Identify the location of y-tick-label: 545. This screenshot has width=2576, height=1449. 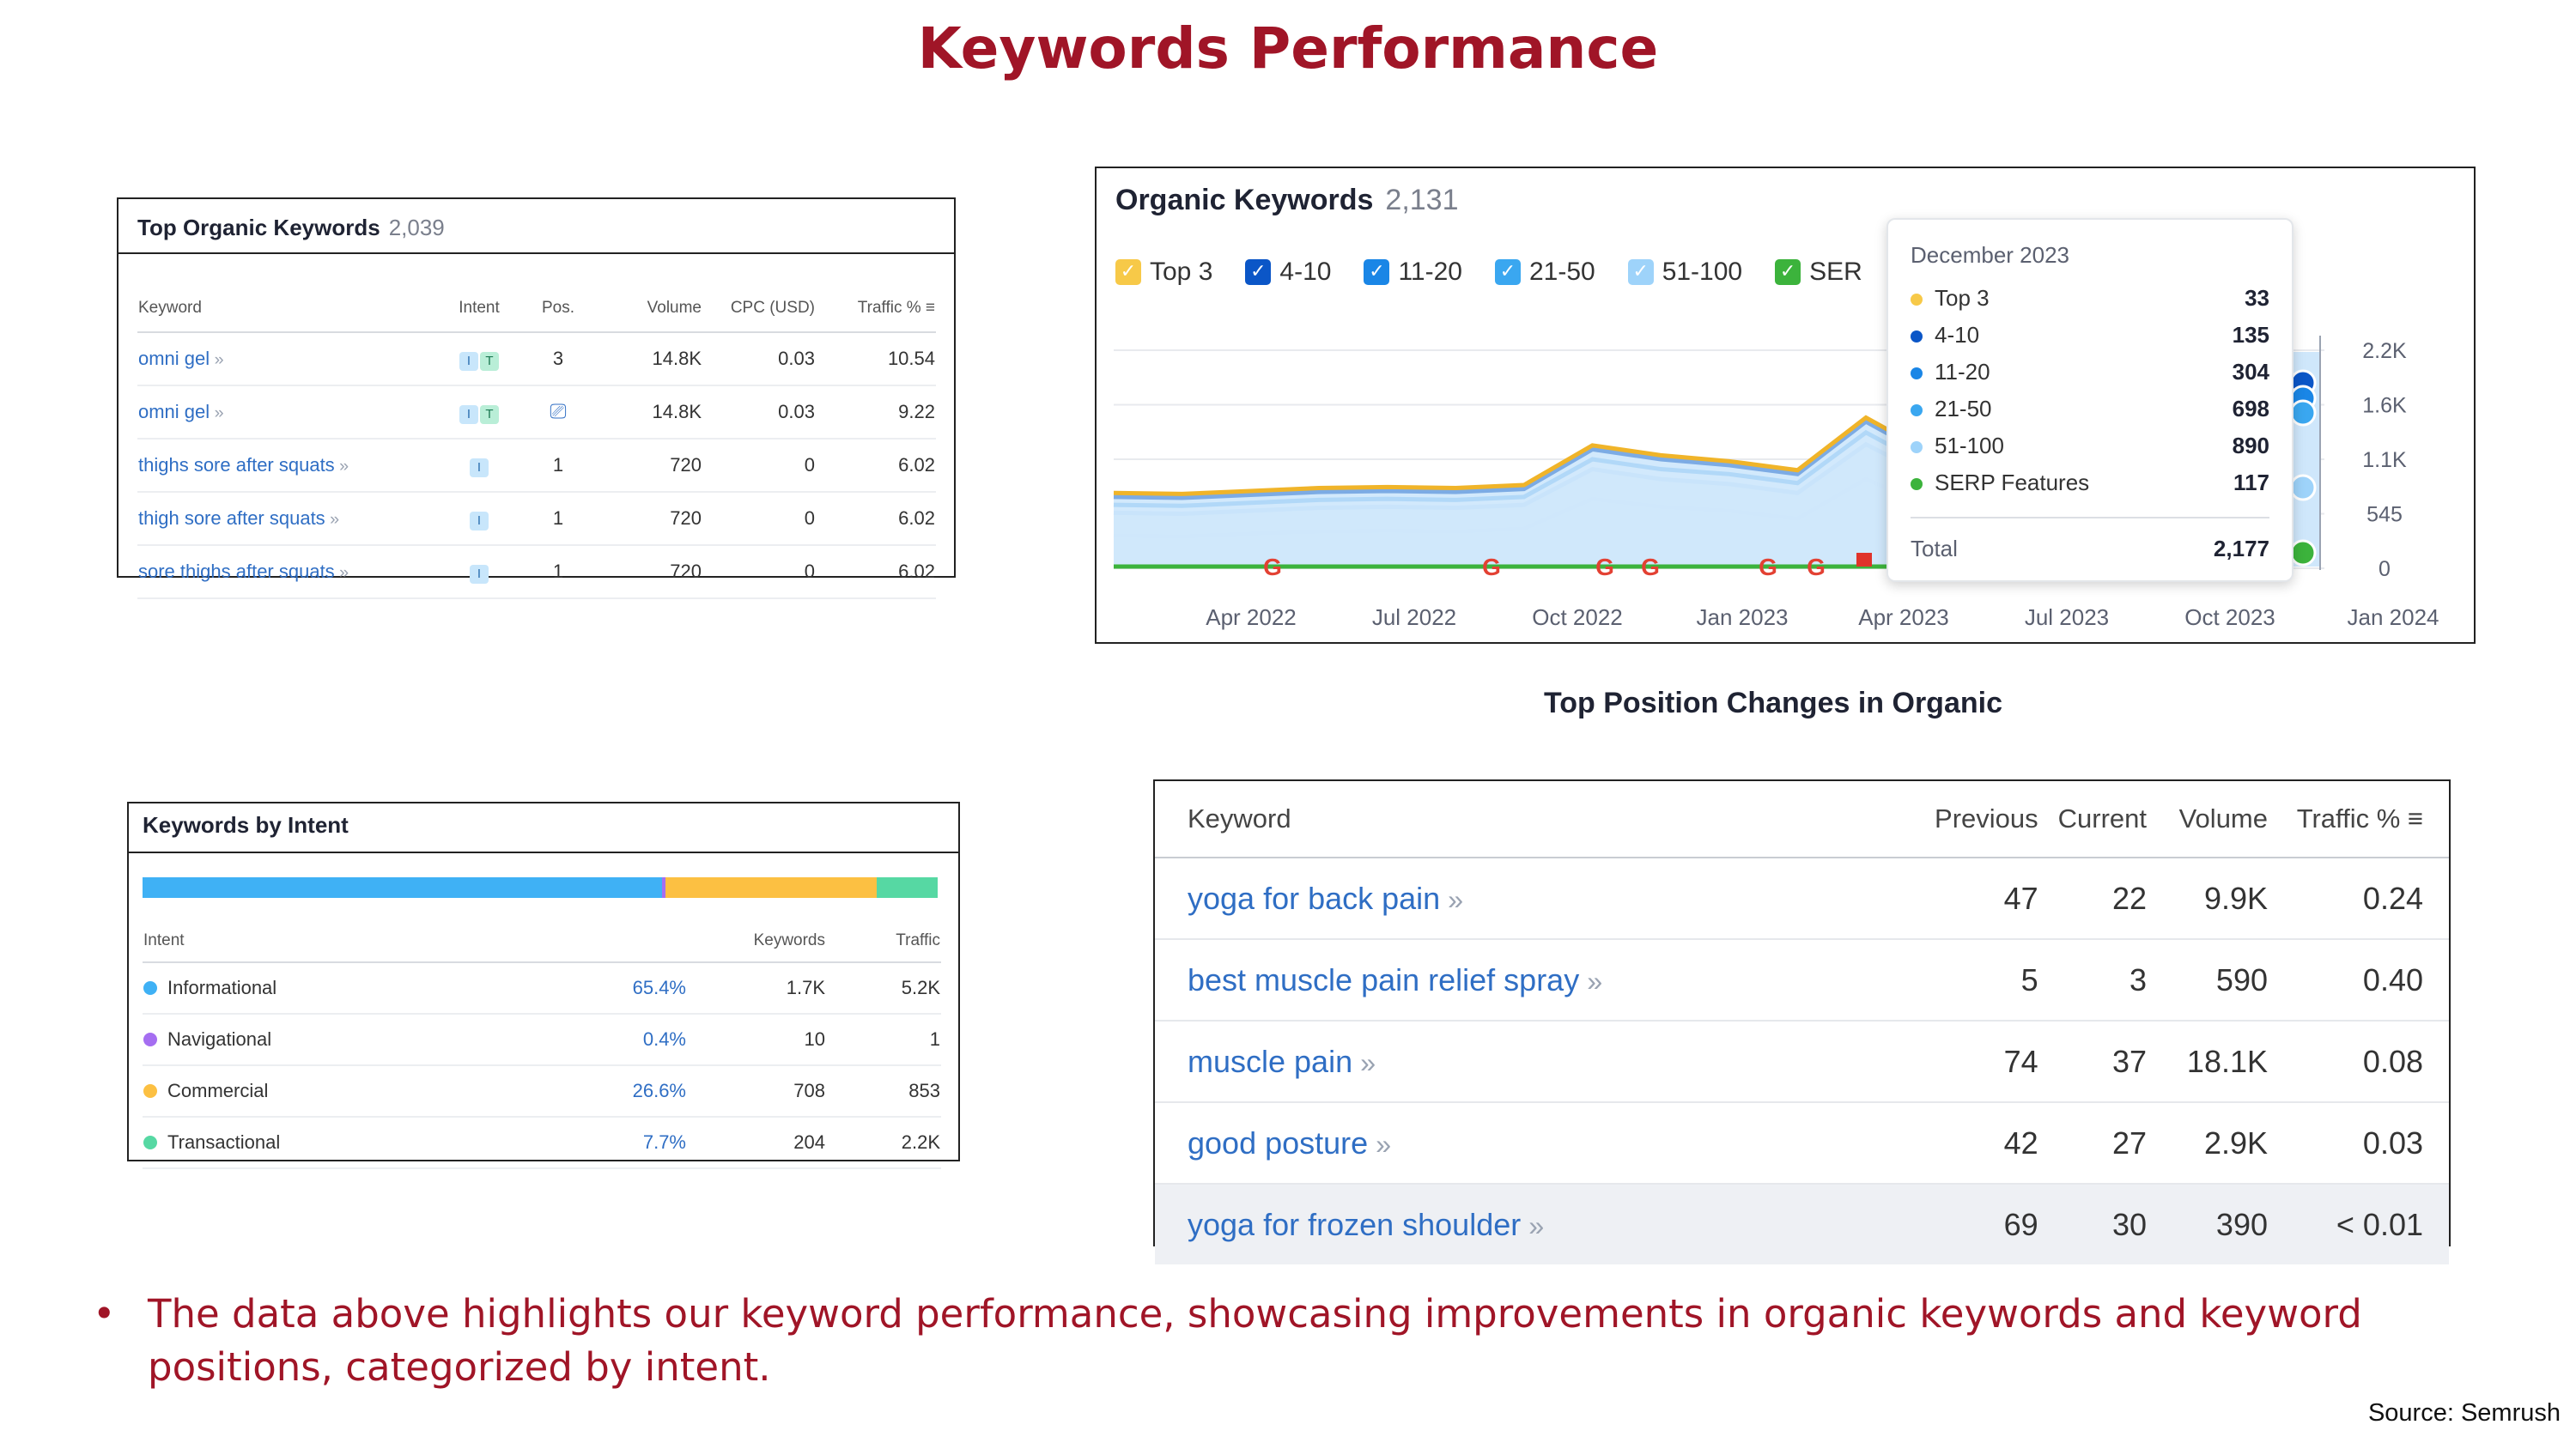
(2384, 515).